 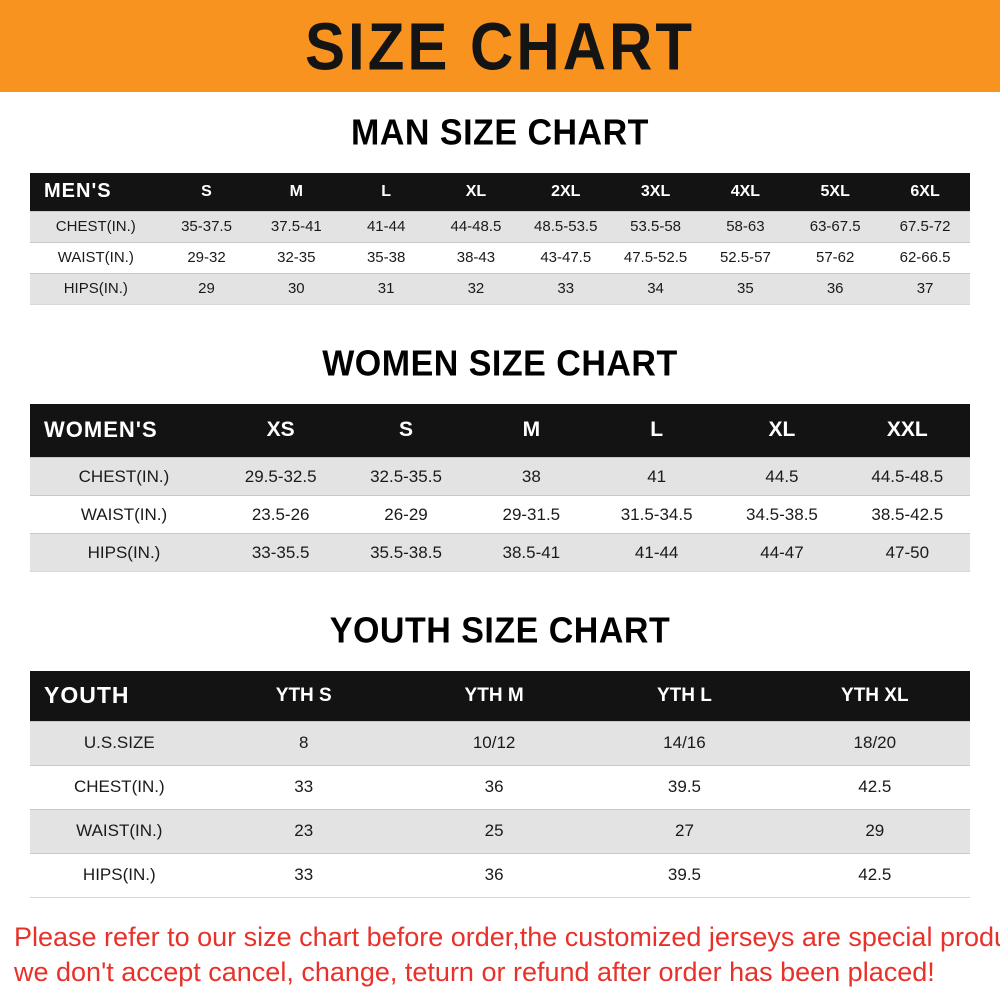 What do you see at coordinates (566, 257) in the screenshot?
I see `size-cell: 43-47.5` at bounding box center [566, 257].